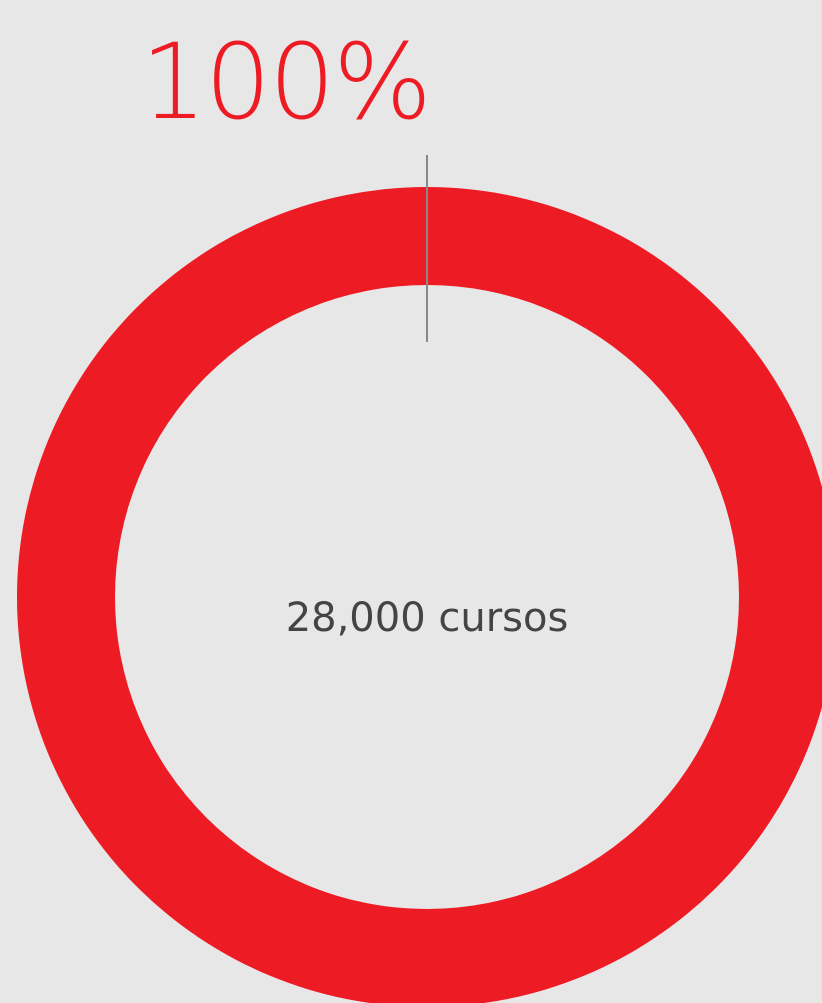 This screenshot has height=1003, width=822. I want to click on center-label: 28,000 cursos, so click(427, 618).